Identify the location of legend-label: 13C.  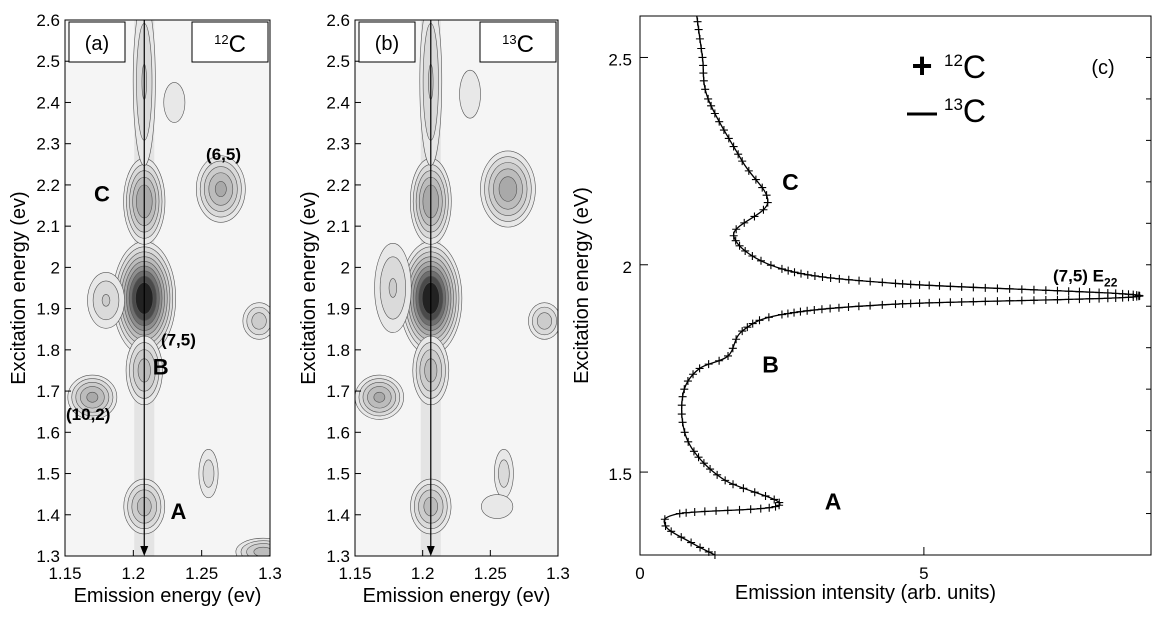
(965, 111).